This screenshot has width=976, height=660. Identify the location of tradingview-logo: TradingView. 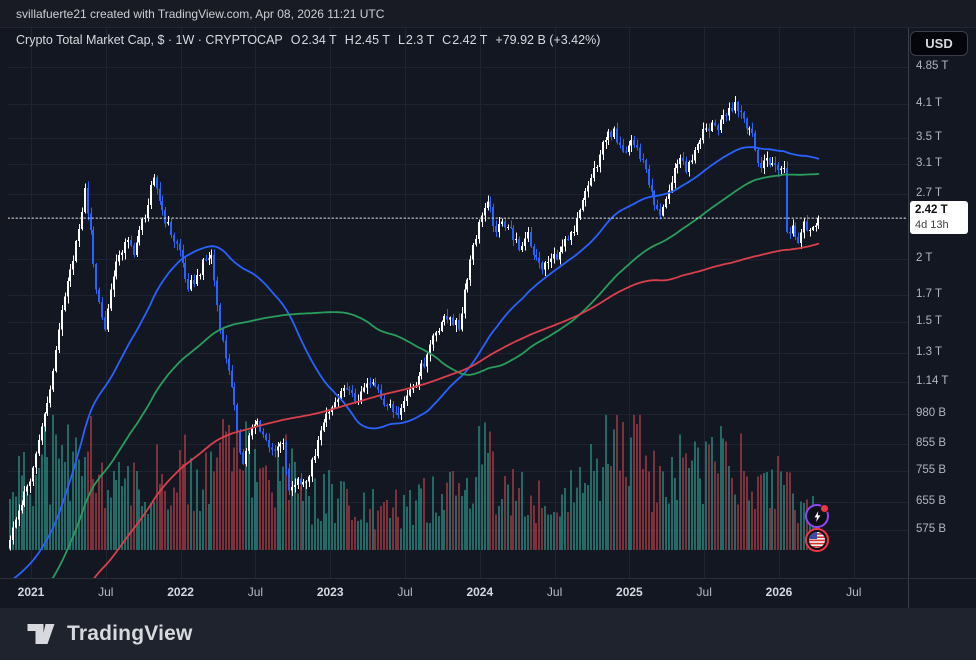
(109, 634).